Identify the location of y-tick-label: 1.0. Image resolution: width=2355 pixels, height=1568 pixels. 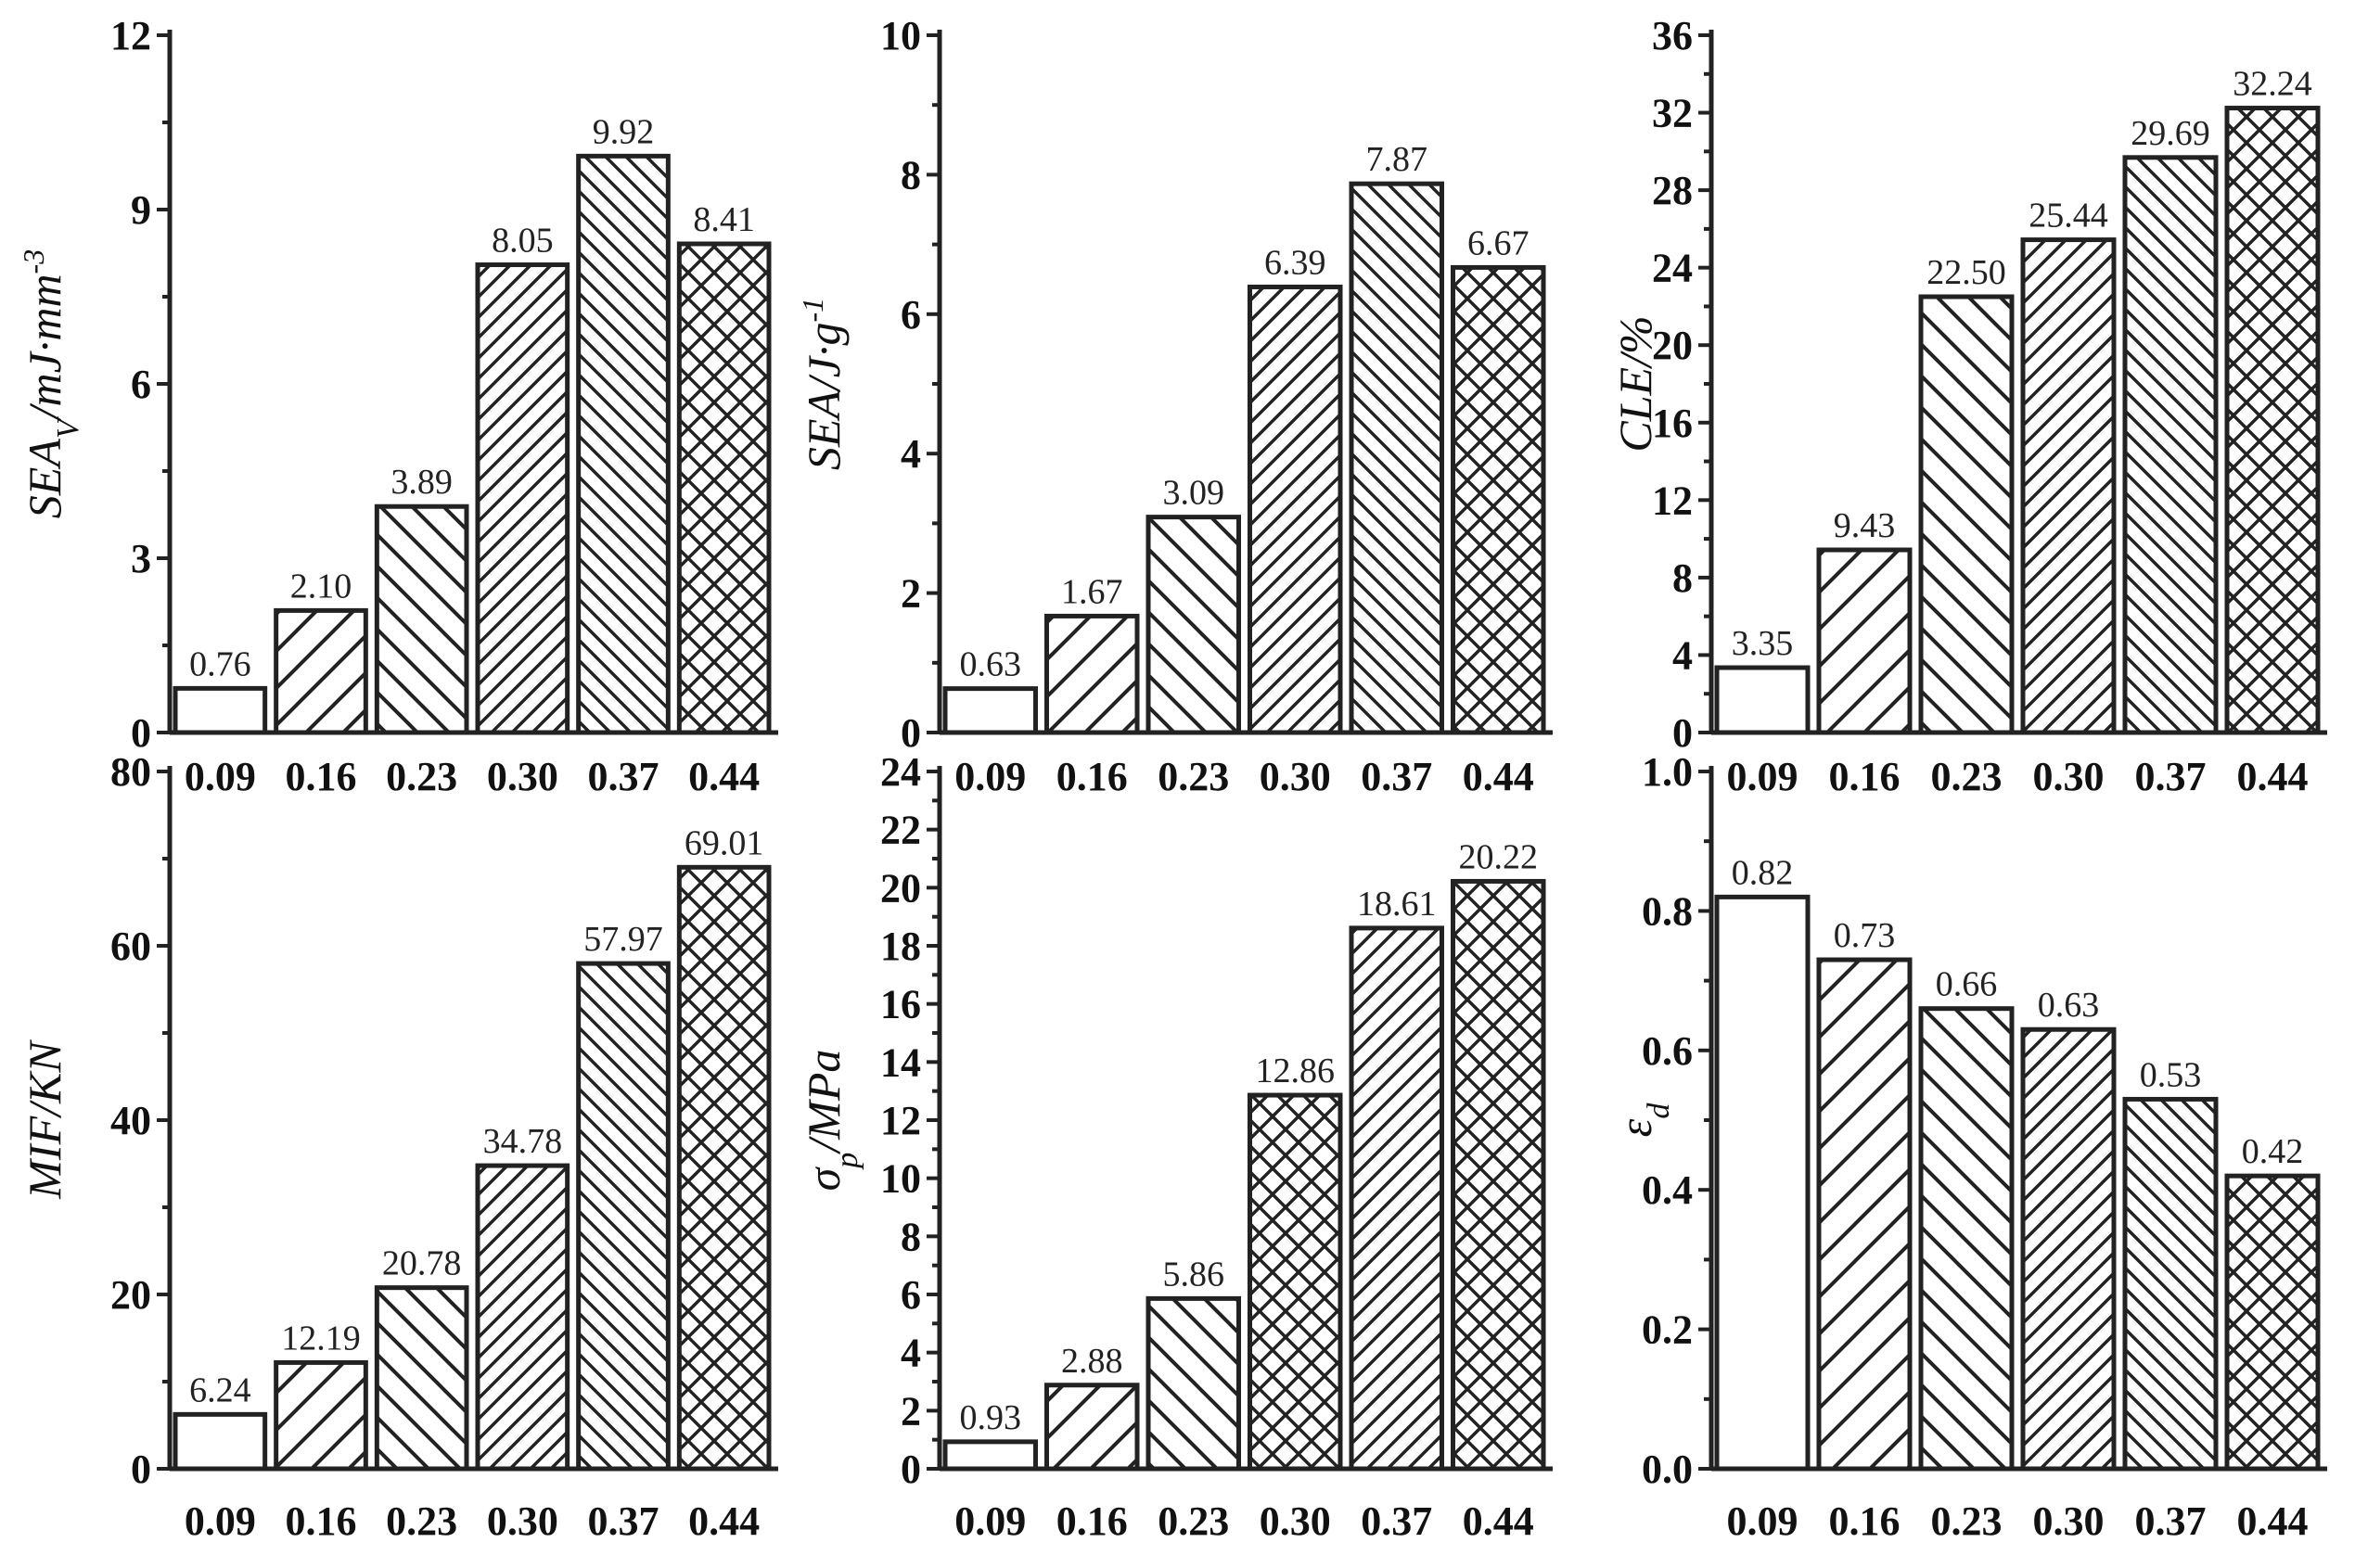
(1667, 772).